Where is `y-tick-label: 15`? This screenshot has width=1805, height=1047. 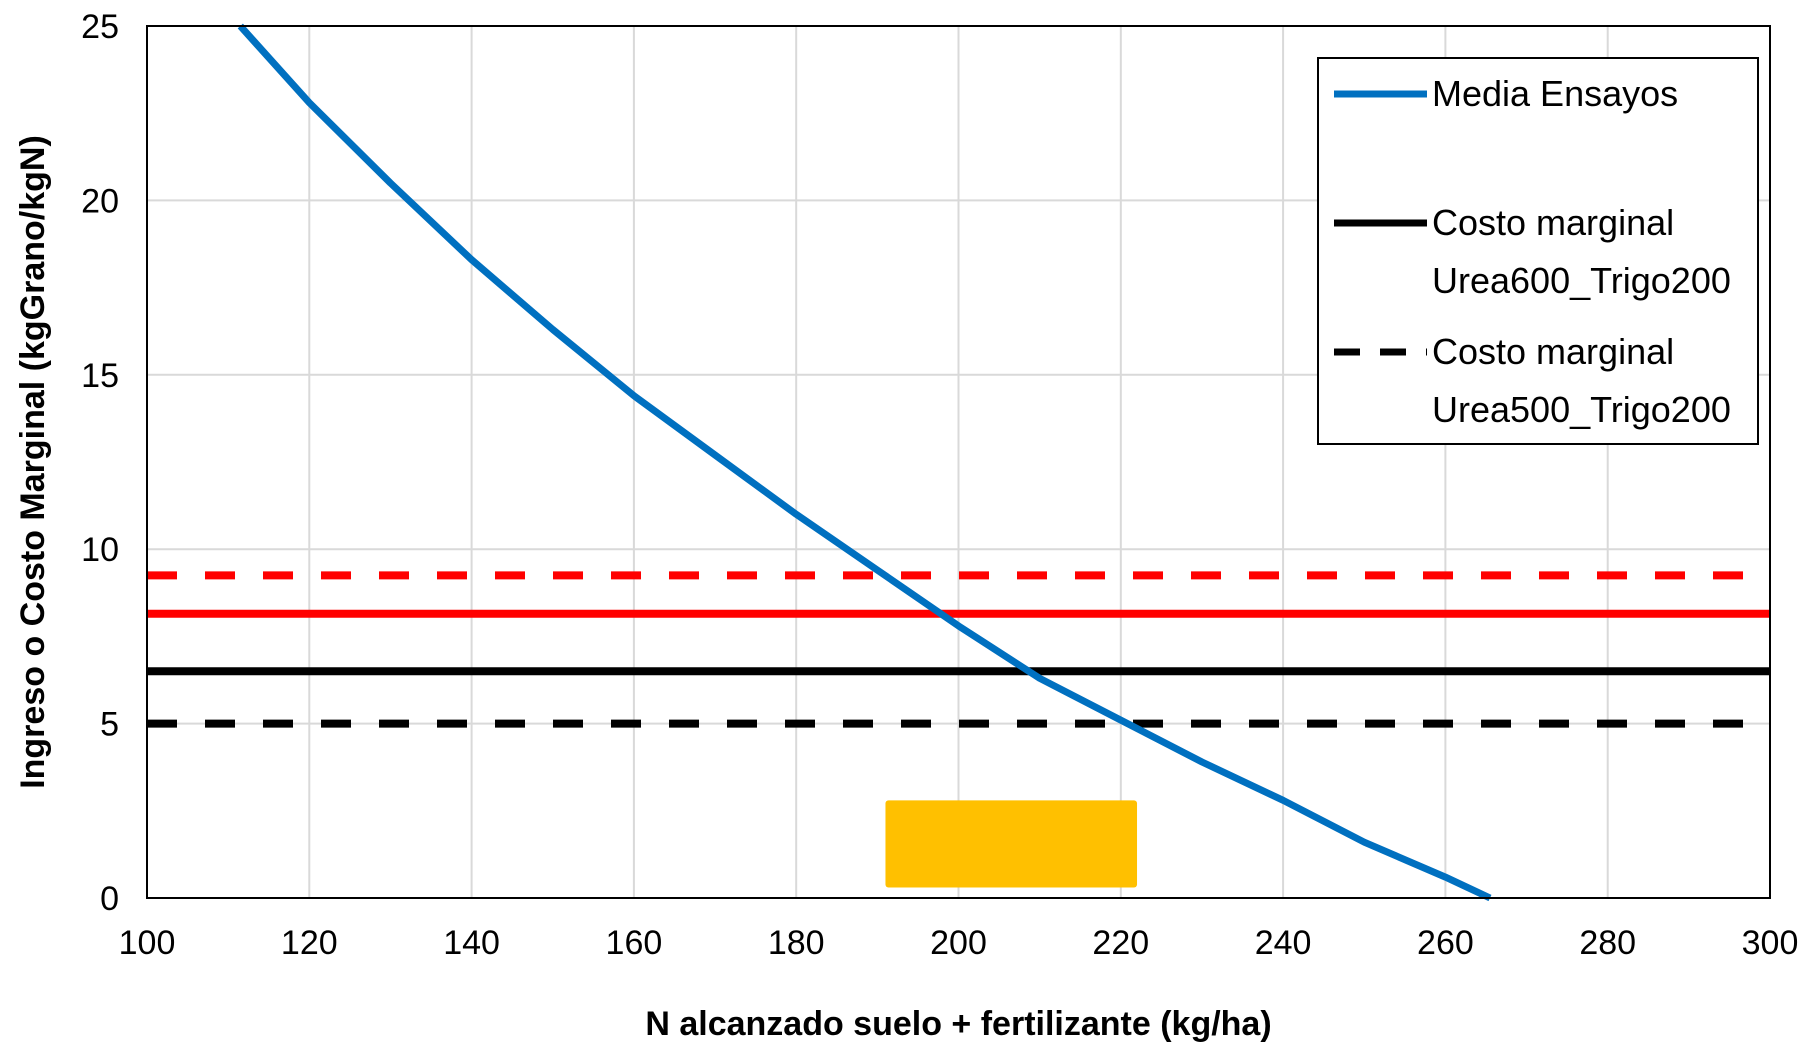
y-tick-label: 15 is located at coordinates (100, 376).